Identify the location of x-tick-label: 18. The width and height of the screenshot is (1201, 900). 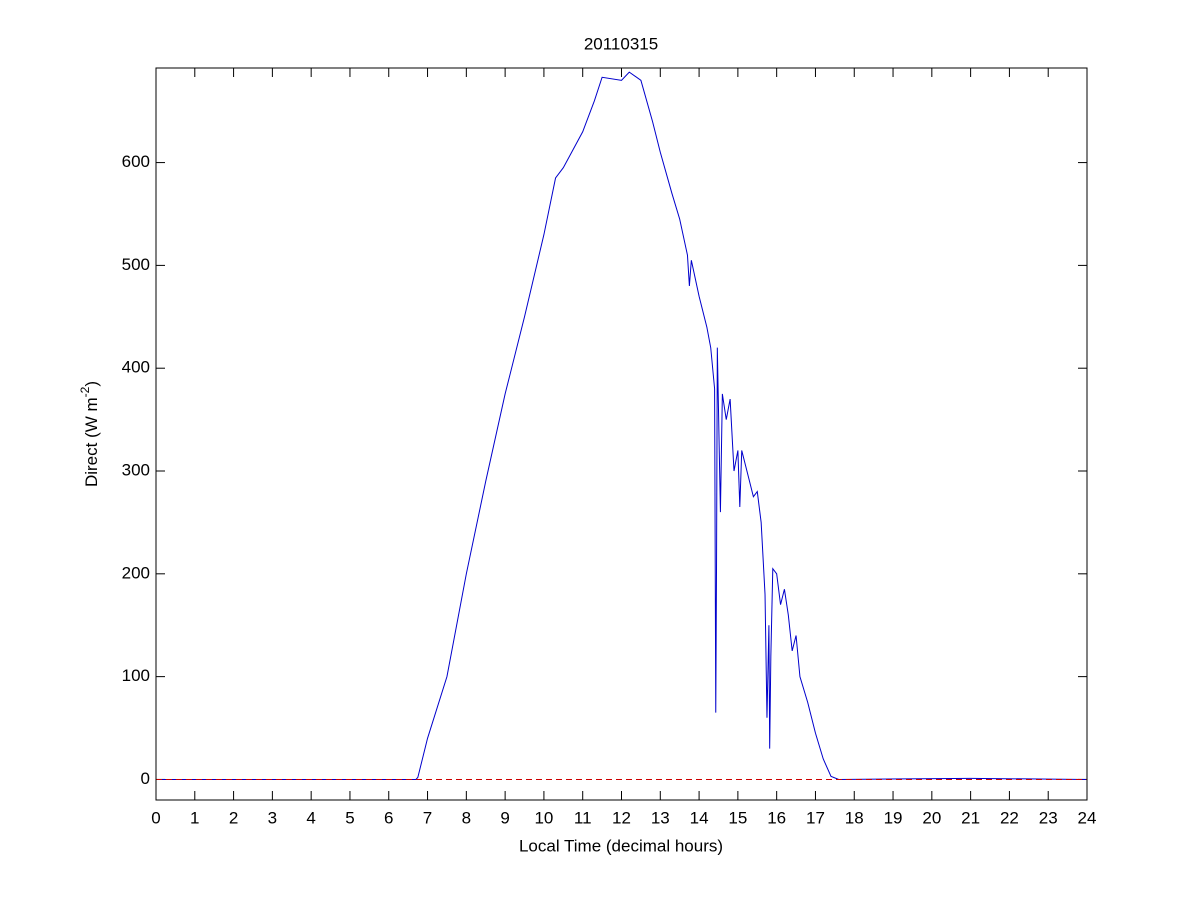
(854, 817).